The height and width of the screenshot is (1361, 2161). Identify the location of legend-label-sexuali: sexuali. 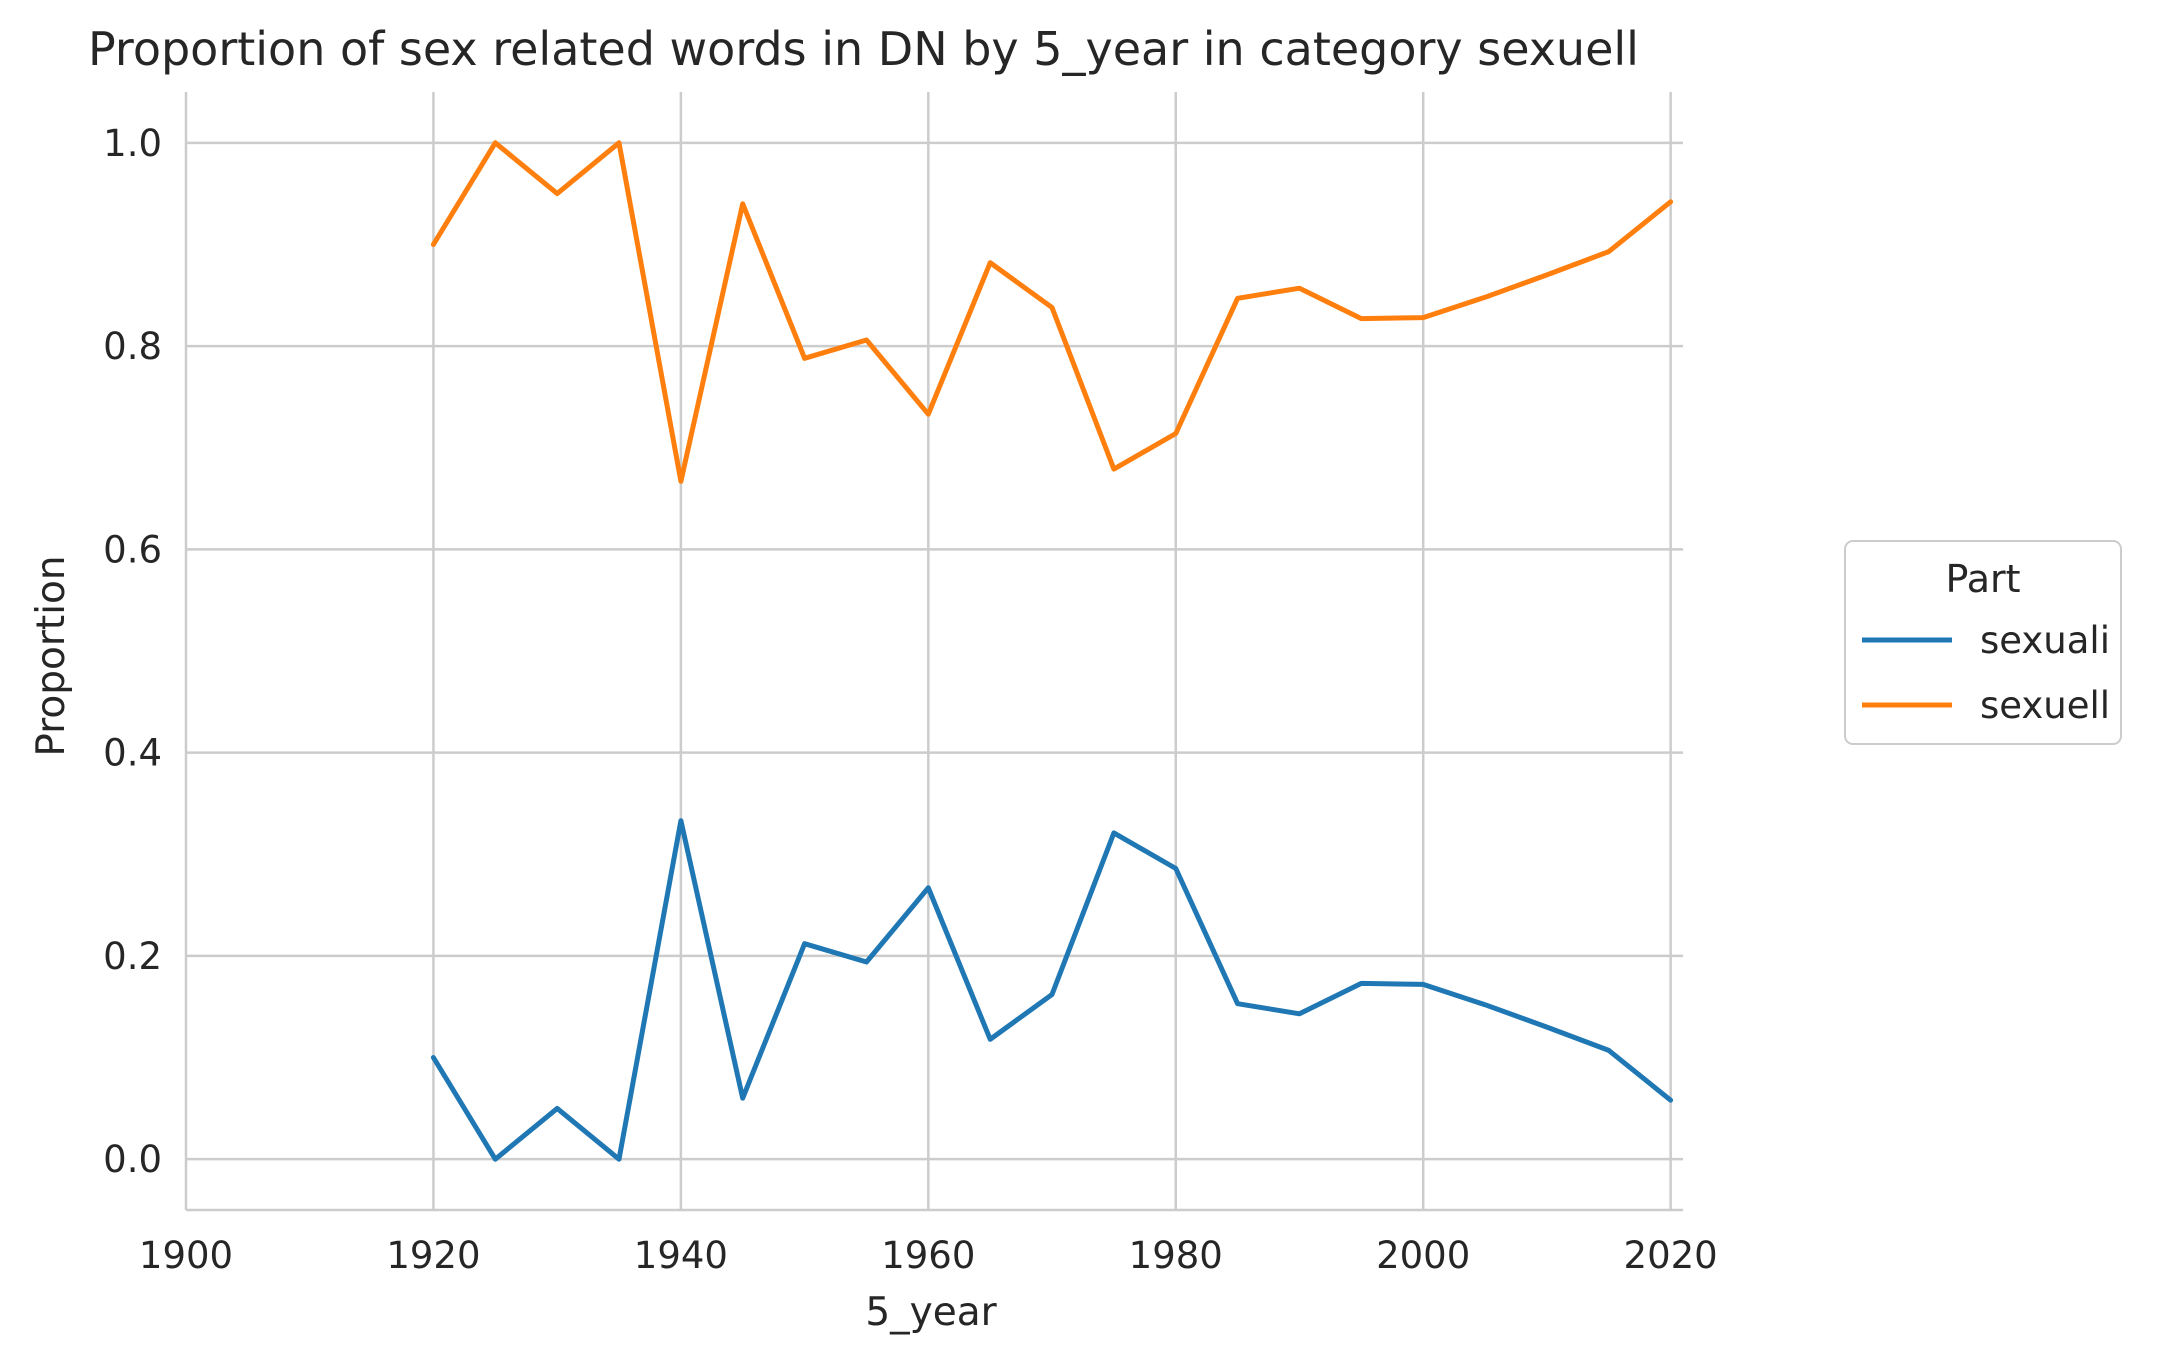
(2045, 640).